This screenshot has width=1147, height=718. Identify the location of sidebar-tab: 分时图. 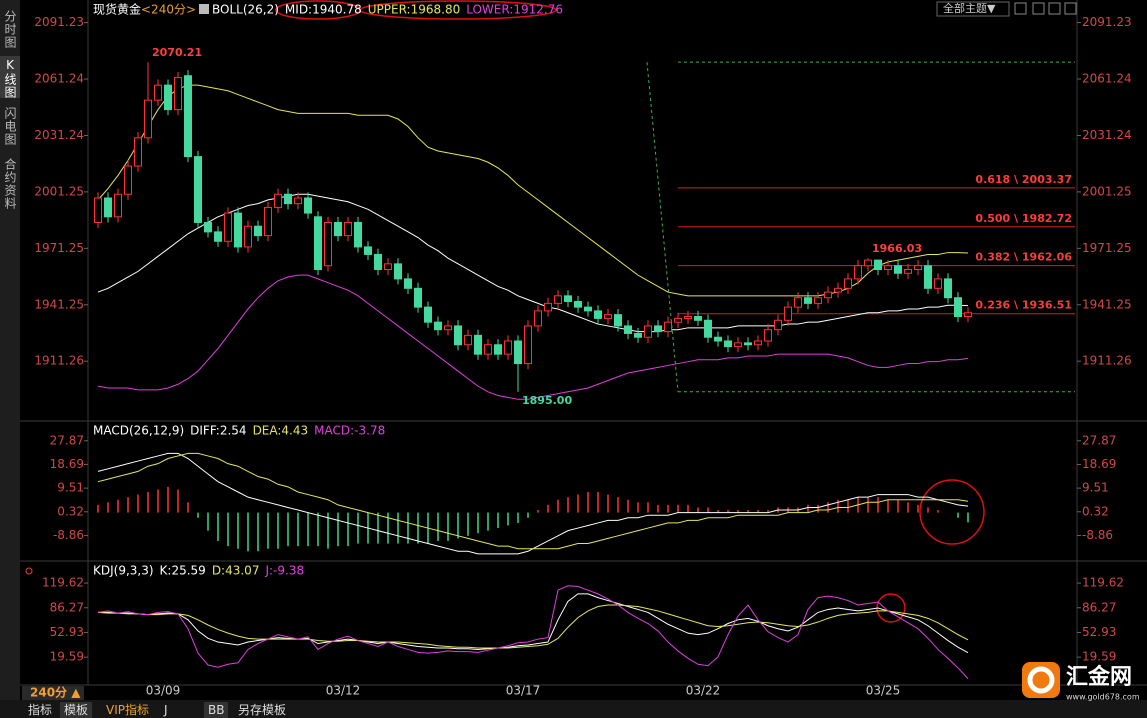
(10, 29).